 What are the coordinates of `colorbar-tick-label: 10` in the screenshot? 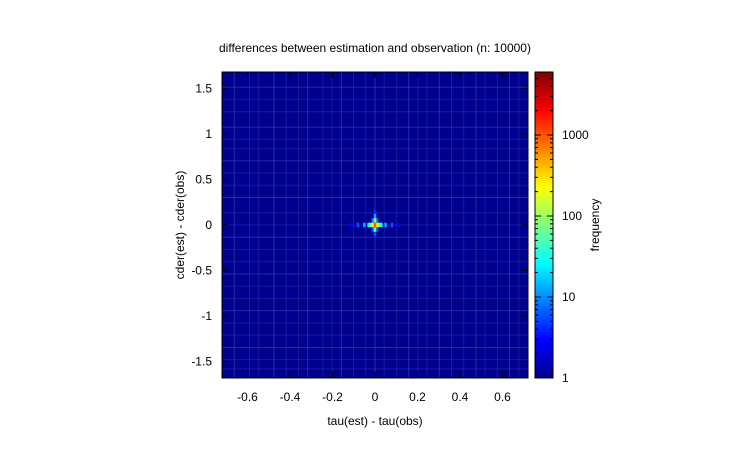 It's located at (569, 297).